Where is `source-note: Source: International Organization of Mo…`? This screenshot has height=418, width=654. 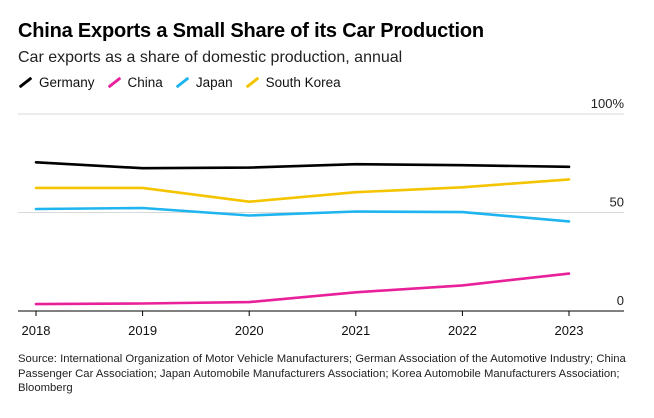
source-note: Source: International Organization of Mo… is located at coordinates (322, 373).